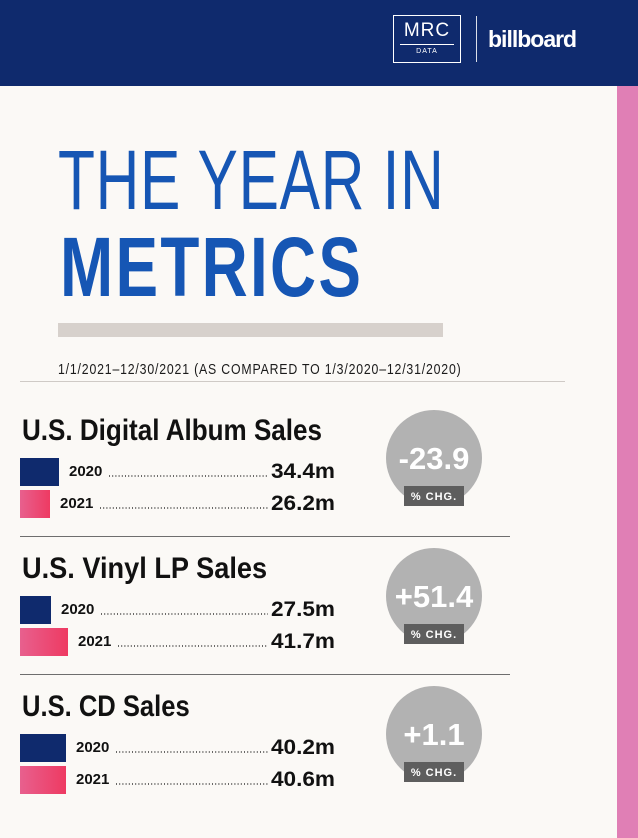 This screenshot has width=638, height=838. I want to click on logo-divider, so click(476, 39).